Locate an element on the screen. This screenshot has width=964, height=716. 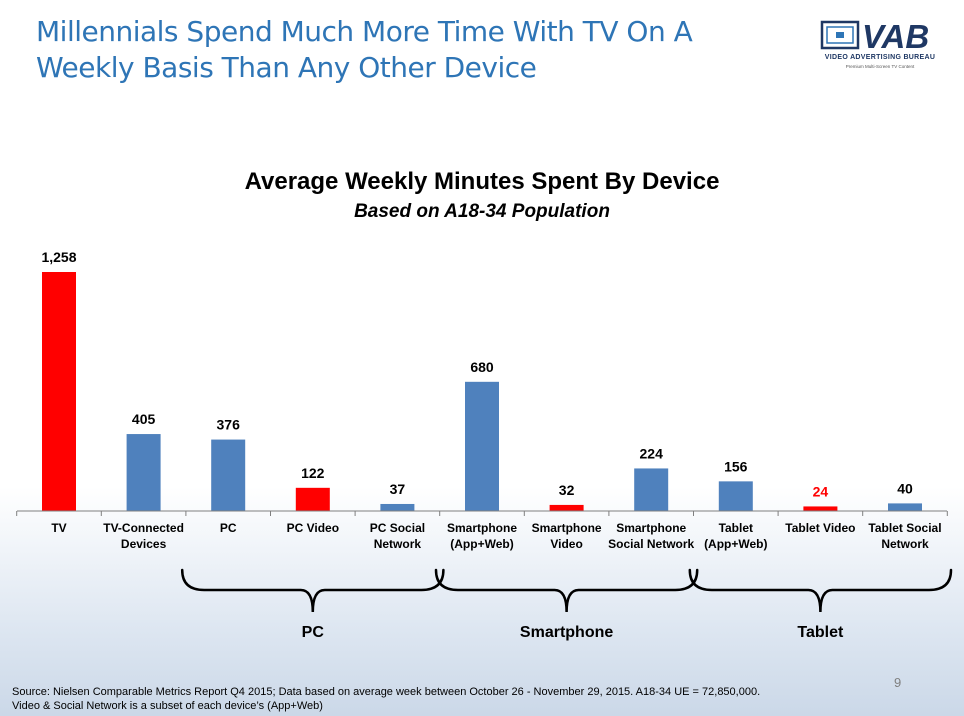
group-label-pc: PC is located at coordinates (313, 632).